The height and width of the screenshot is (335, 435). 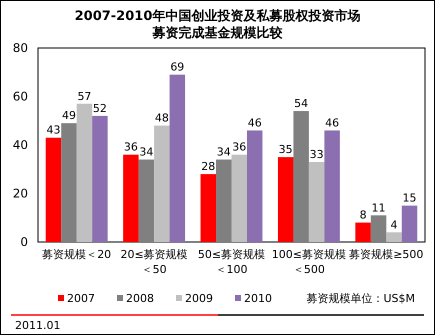 What do you see at coordinates (154, 262) in the screenshot?
I see `x-tick-label: 20≤募资规模＜50` at bounding box center [154, 262].